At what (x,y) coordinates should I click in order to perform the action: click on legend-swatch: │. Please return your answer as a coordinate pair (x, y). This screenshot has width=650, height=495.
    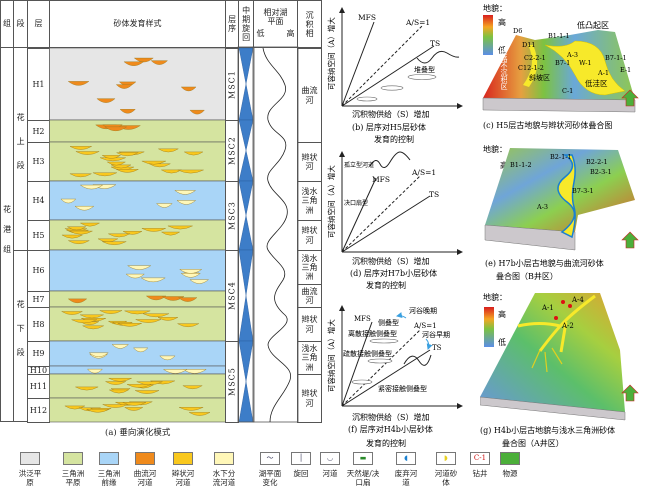
    Looking at the image, I should click on (301, 458).